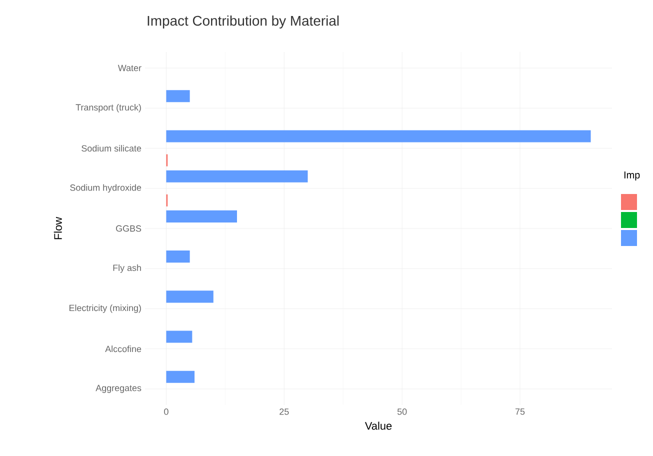  I want to click on x-axis-title: Value, so click(378, 426).